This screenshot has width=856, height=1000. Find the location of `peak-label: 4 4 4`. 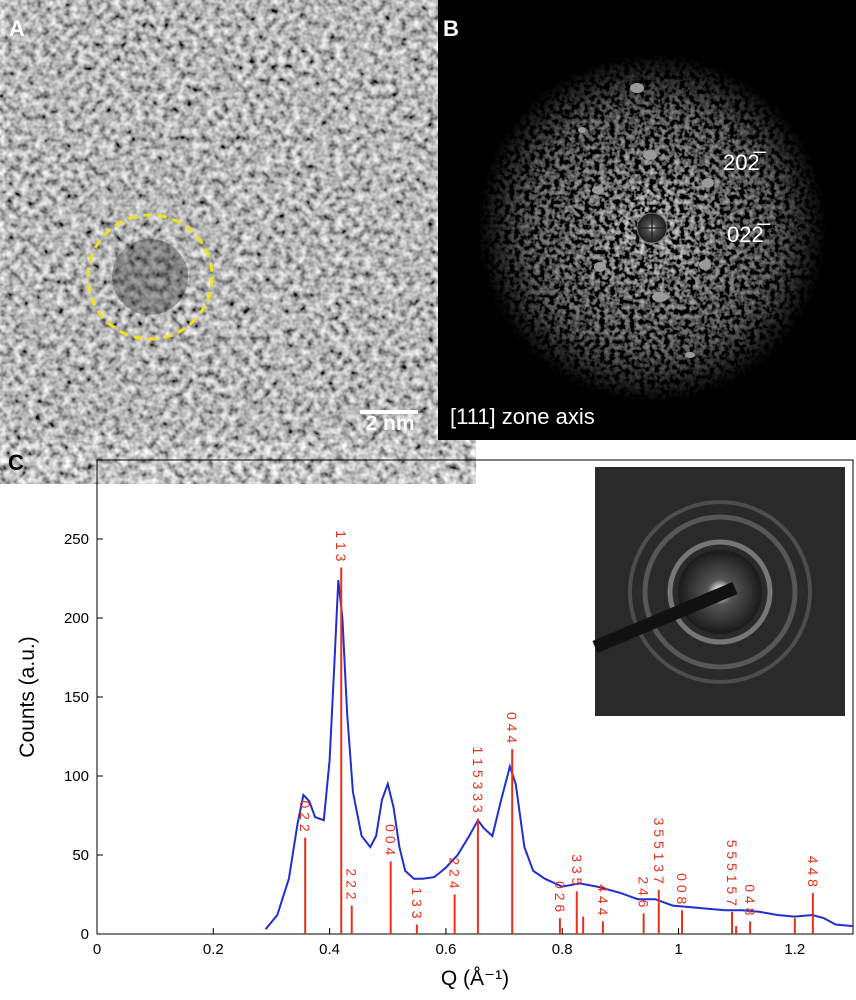

peak-label: 4 4 4 is located at coordinates (603, 899).